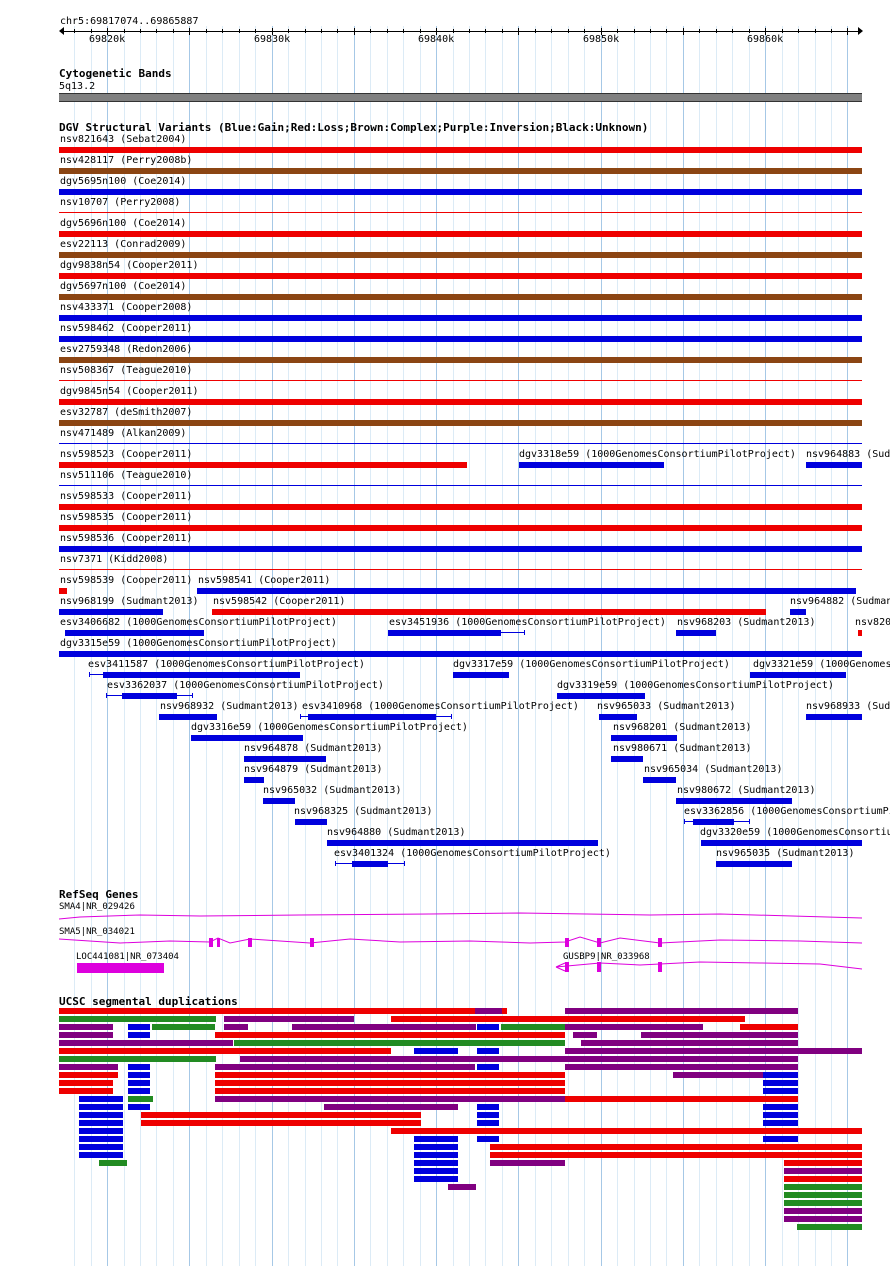 The height and width of the screenshot is (1266, 890). I want to click on dgv-feature-label: nsv598533 (Cooper2011), so click(126, 496).